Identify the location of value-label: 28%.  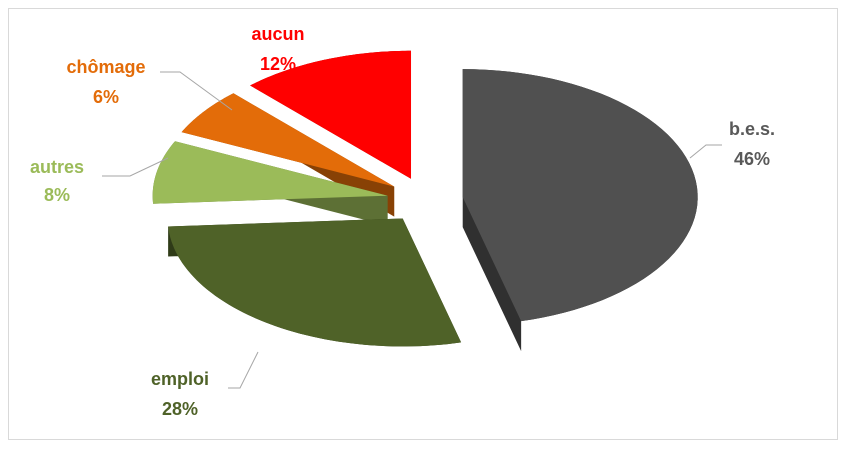
(180, 409).